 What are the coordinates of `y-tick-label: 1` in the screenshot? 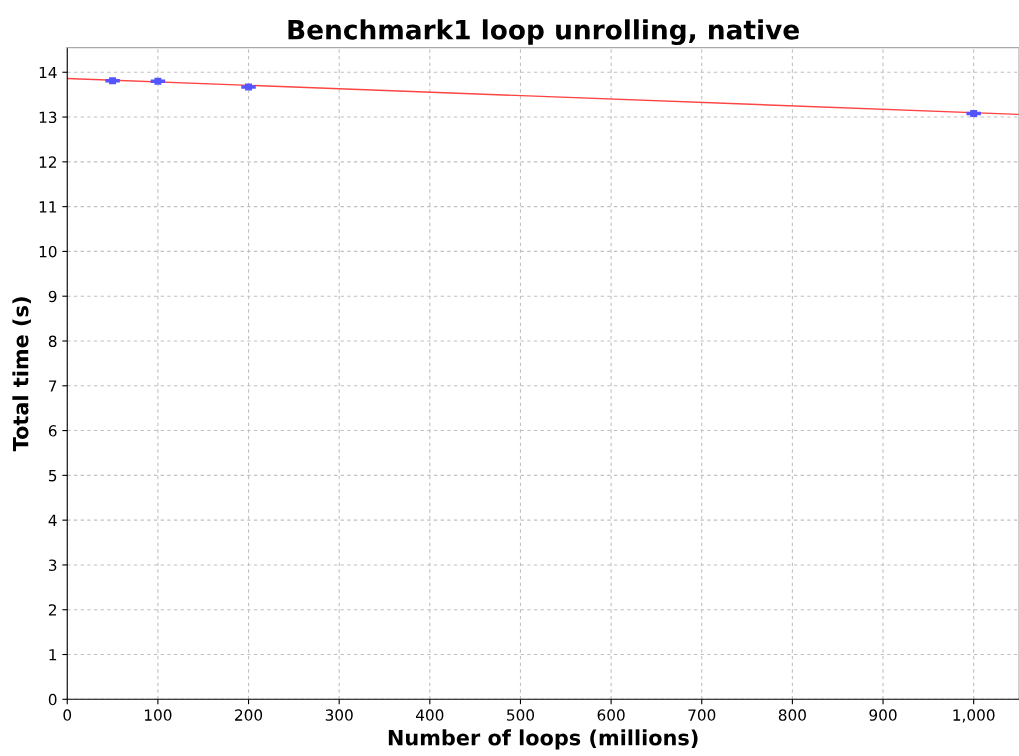 It's located at (53, 655).